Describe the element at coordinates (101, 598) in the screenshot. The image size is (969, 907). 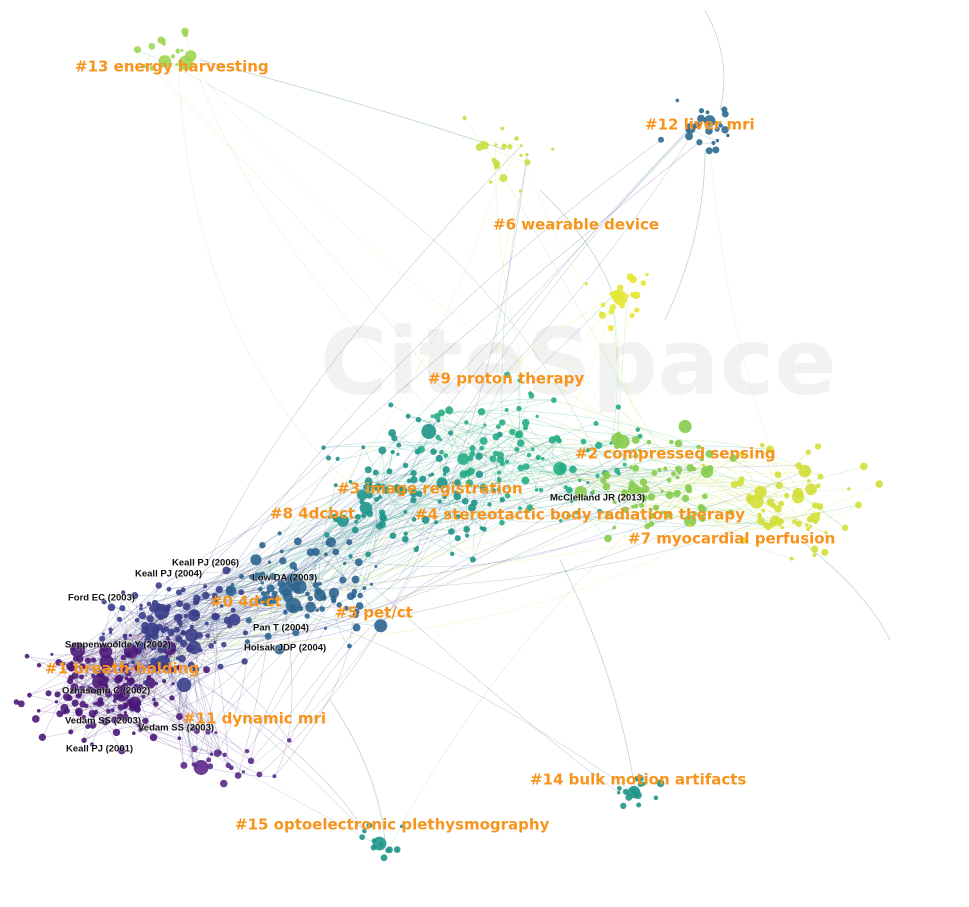
I see `reference-label: Ford EC (2003)` at that location.